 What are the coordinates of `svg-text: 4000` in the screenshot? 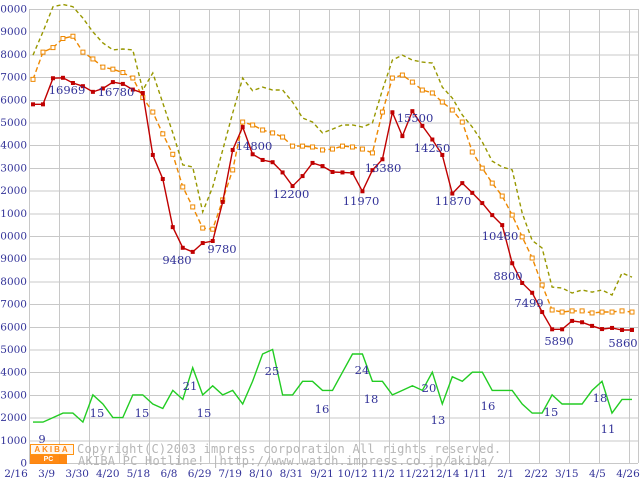 It's located at (13, 373).